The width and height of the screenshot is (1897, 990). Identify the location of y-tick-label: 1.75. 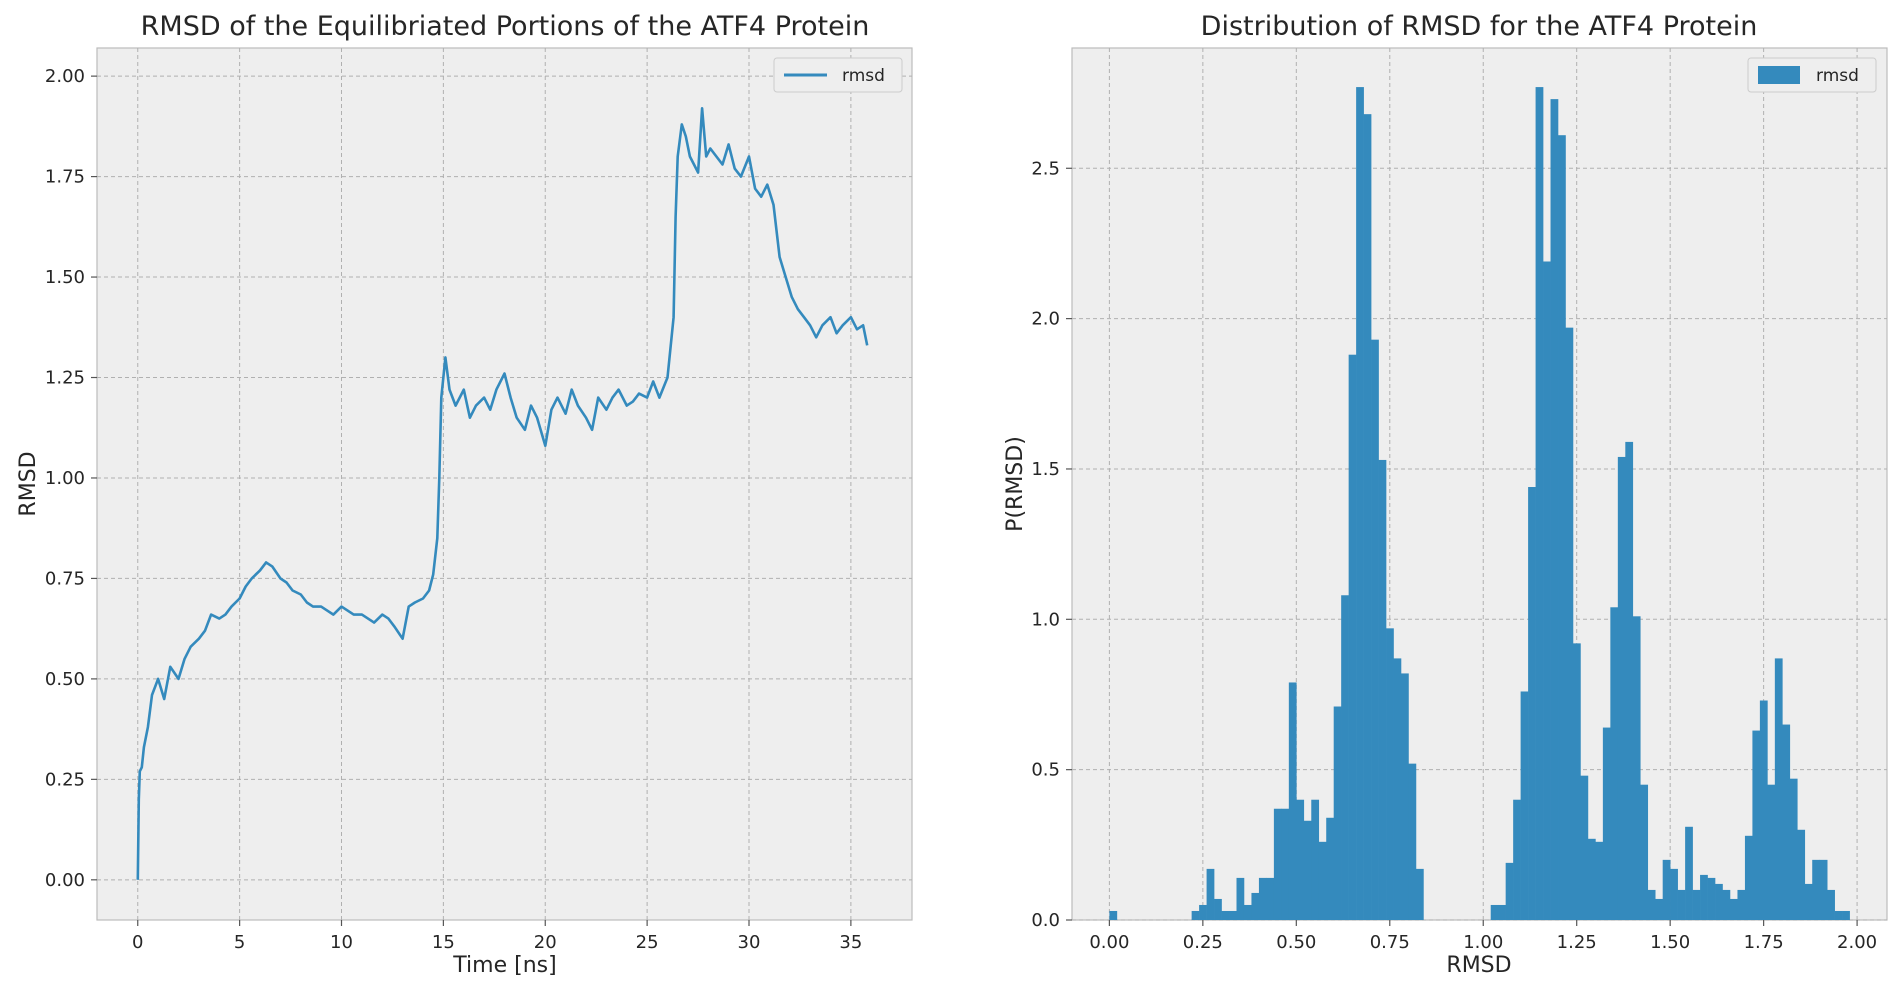
(65, 177).